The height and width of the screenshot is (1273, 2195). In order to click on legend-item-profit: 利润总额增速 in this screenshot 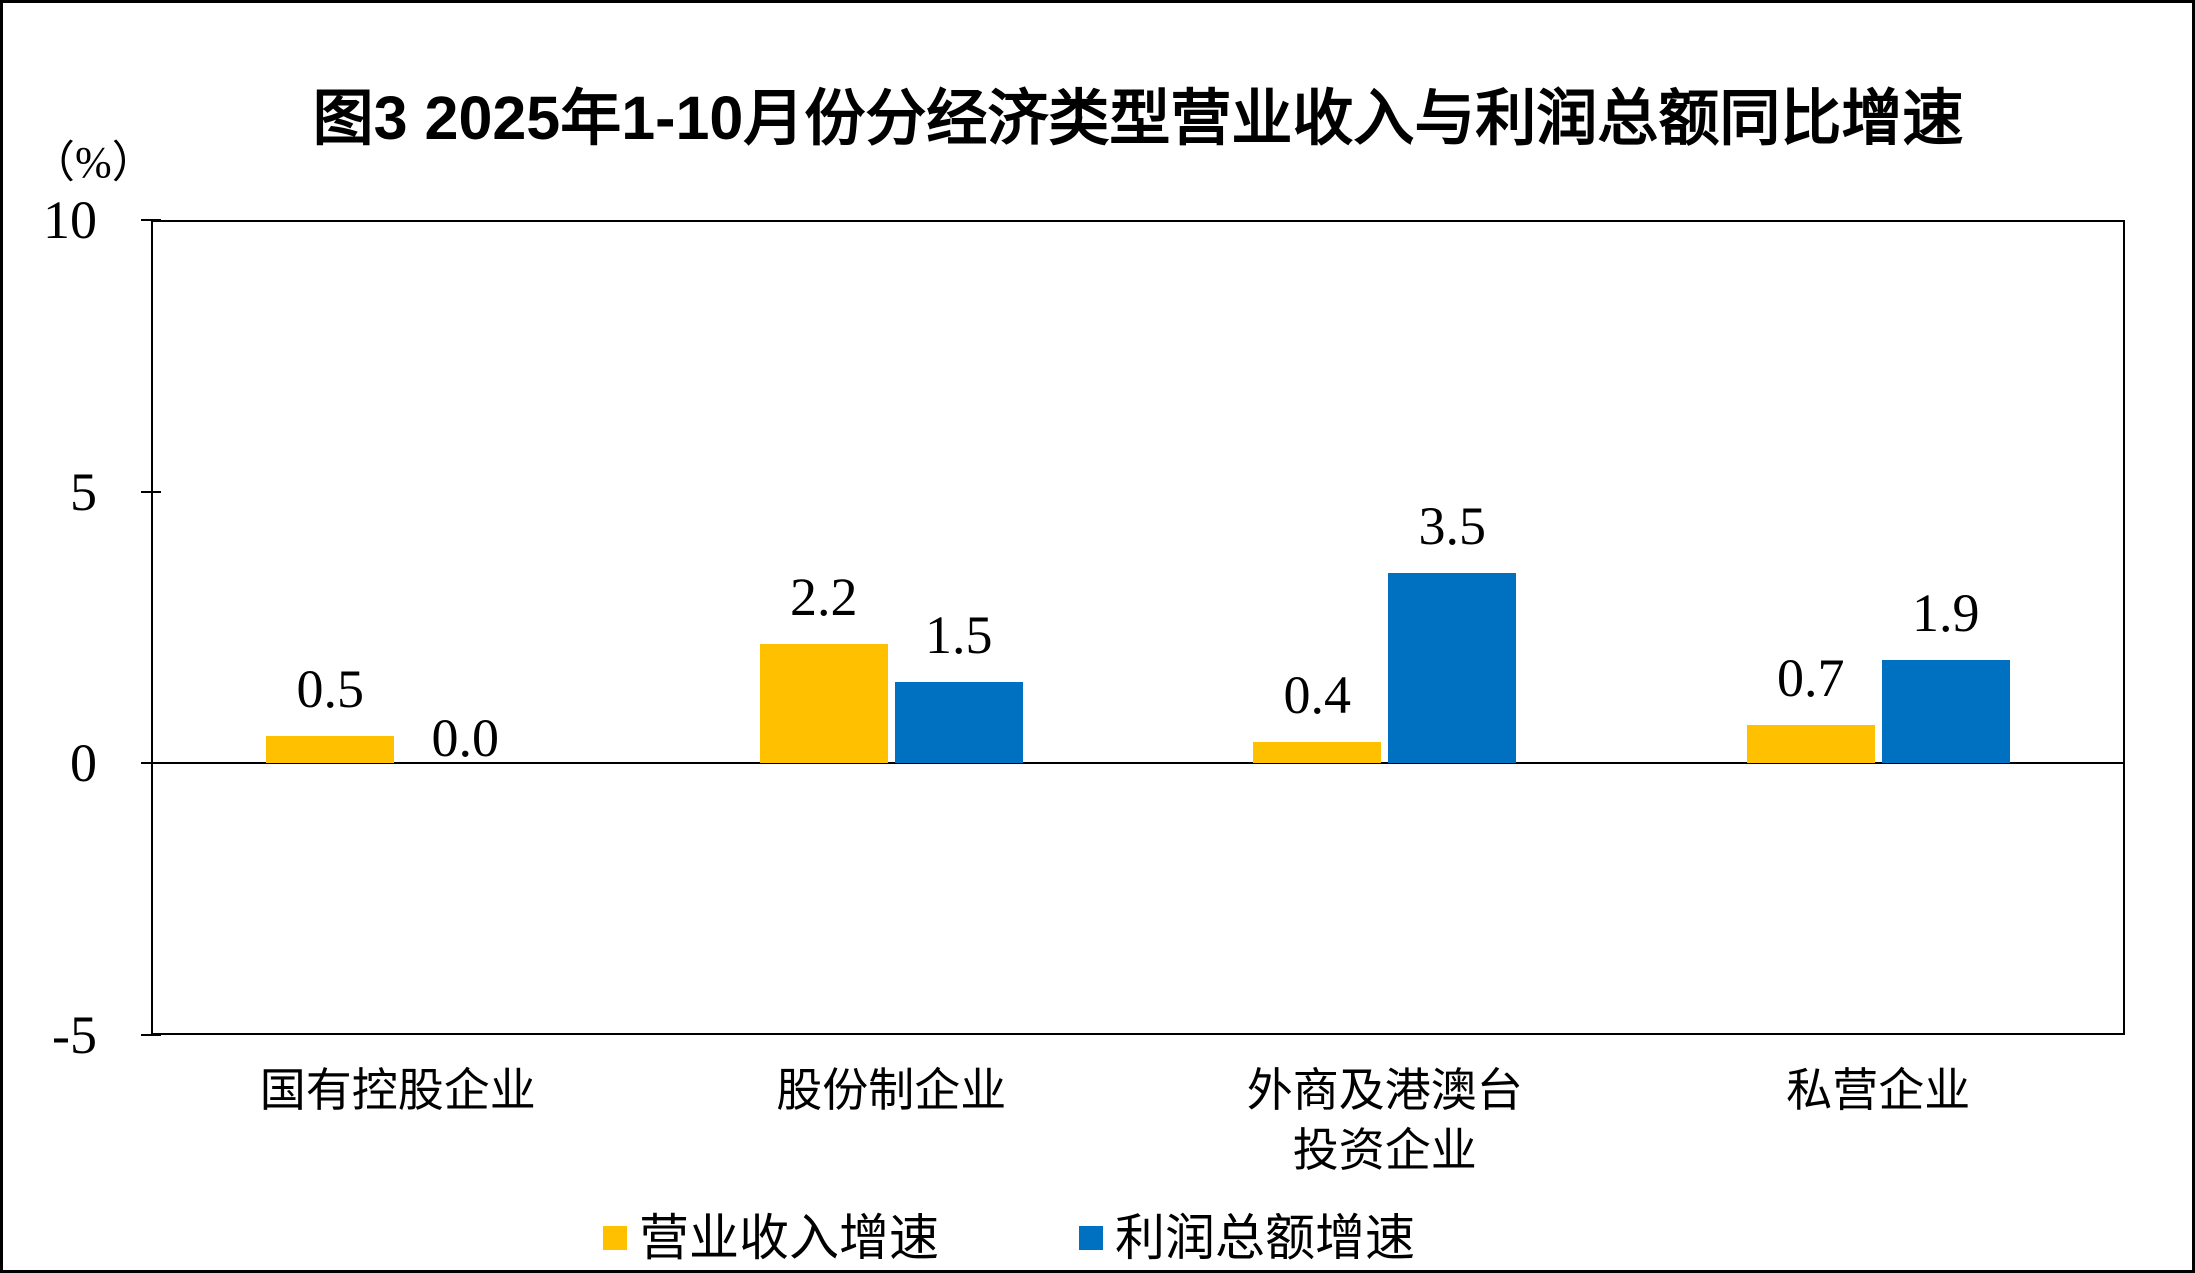, I will do `click(1247, 1238)`.